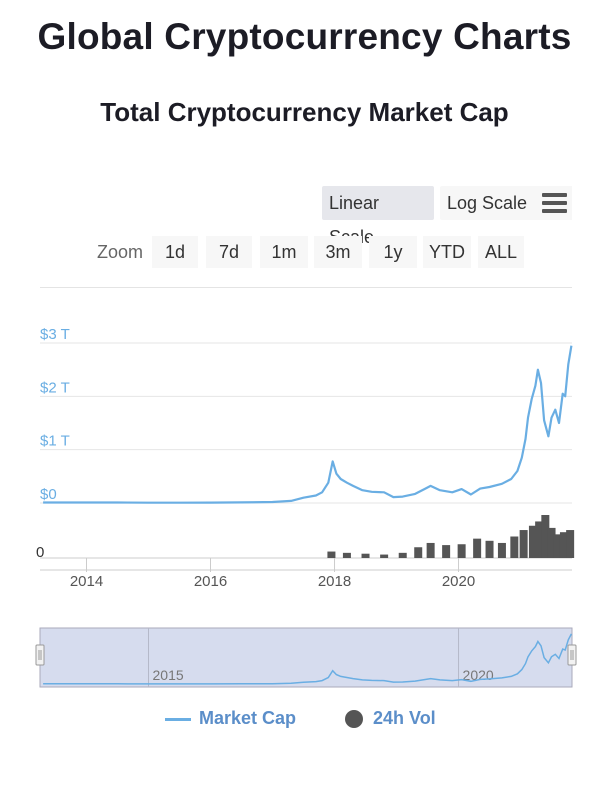 Image resolution: width=609 pixels, height=800 pixels. Describe the element at coordinates (48, 494) in the screenshot. I see `y-tick-label: $0` at that location.